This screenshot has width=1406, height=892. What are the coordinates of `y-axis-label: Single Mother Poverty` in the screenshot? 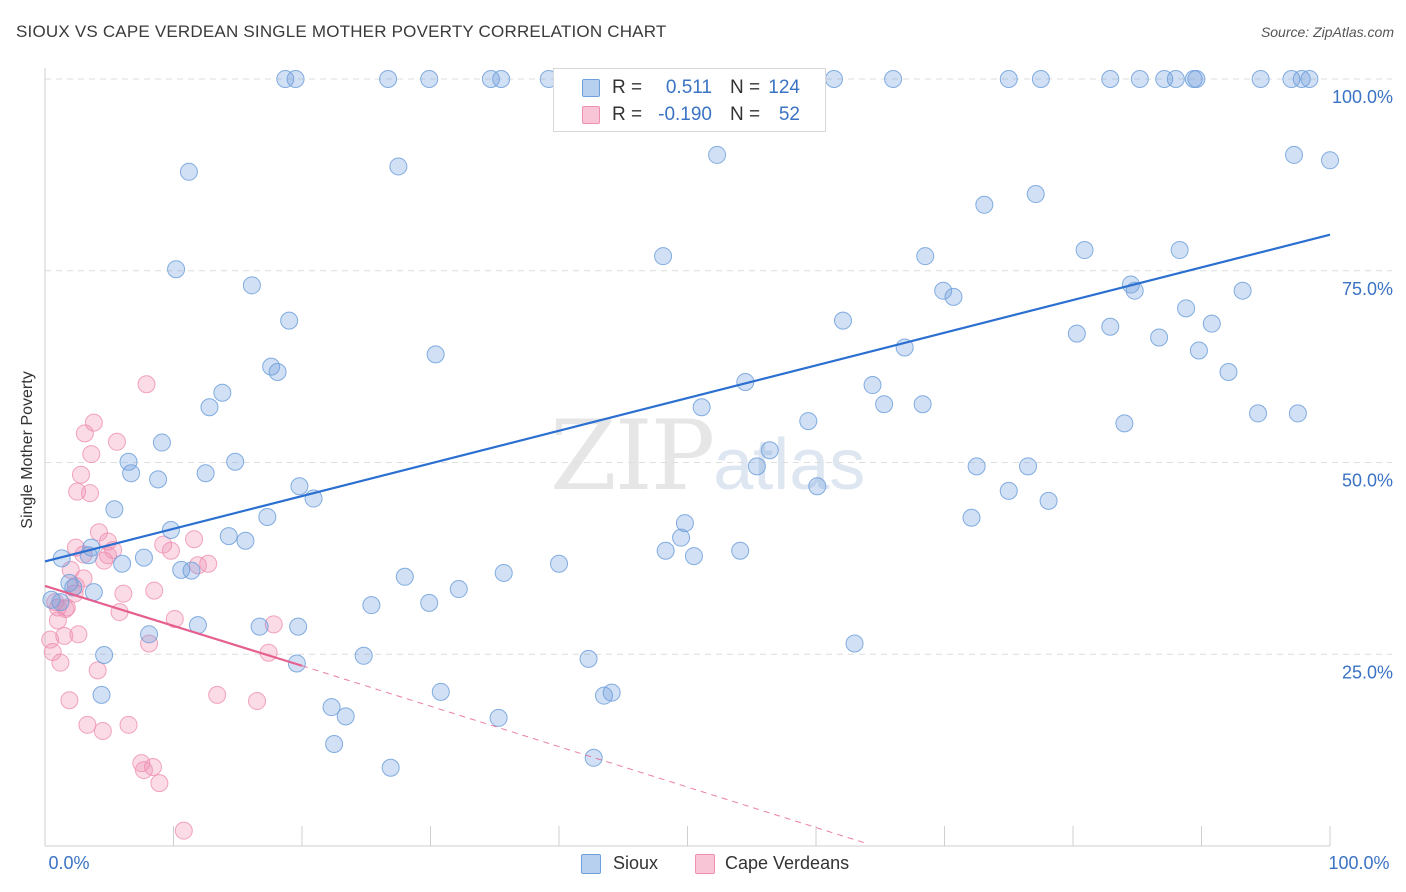 It's located at (27, 450).